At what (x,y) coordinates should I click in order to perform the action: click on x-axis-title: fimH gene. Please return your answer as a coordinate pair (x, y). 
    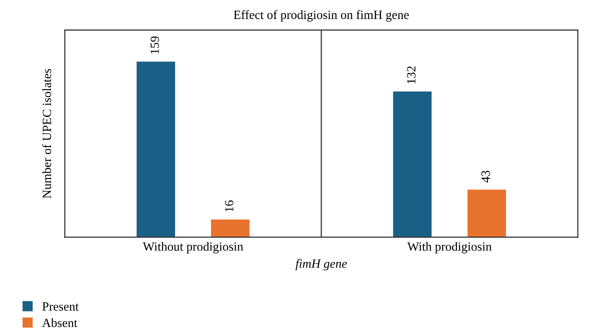
    Looking at the image, I should click on (321, 264).